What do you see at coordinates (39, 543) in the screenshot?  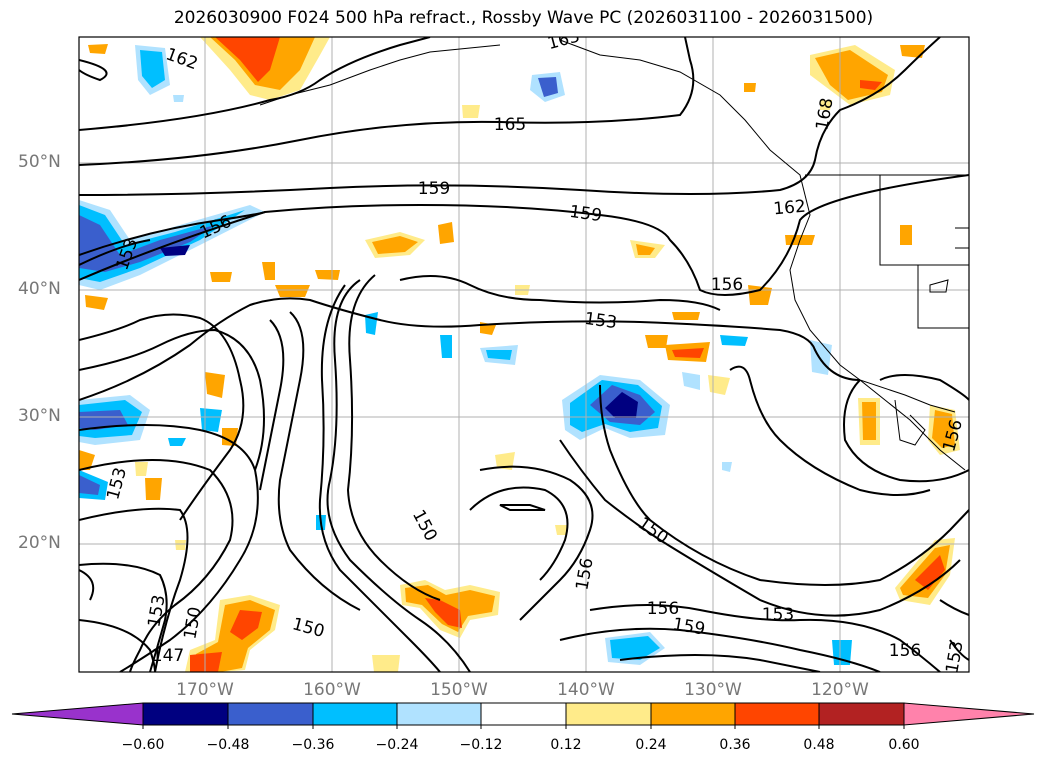 I see `lat-label: 20°N` at bounding box center [39, 543].